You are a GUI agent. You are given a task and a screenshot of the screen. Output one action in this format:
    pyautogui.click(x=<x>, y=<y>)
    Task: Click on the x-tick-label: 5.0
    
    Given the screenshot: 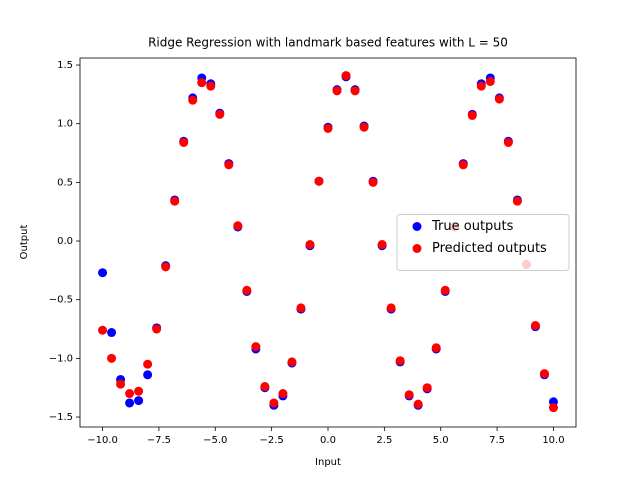 What is the action you would take?
    pyautogui.click(x=441, y=440)
    